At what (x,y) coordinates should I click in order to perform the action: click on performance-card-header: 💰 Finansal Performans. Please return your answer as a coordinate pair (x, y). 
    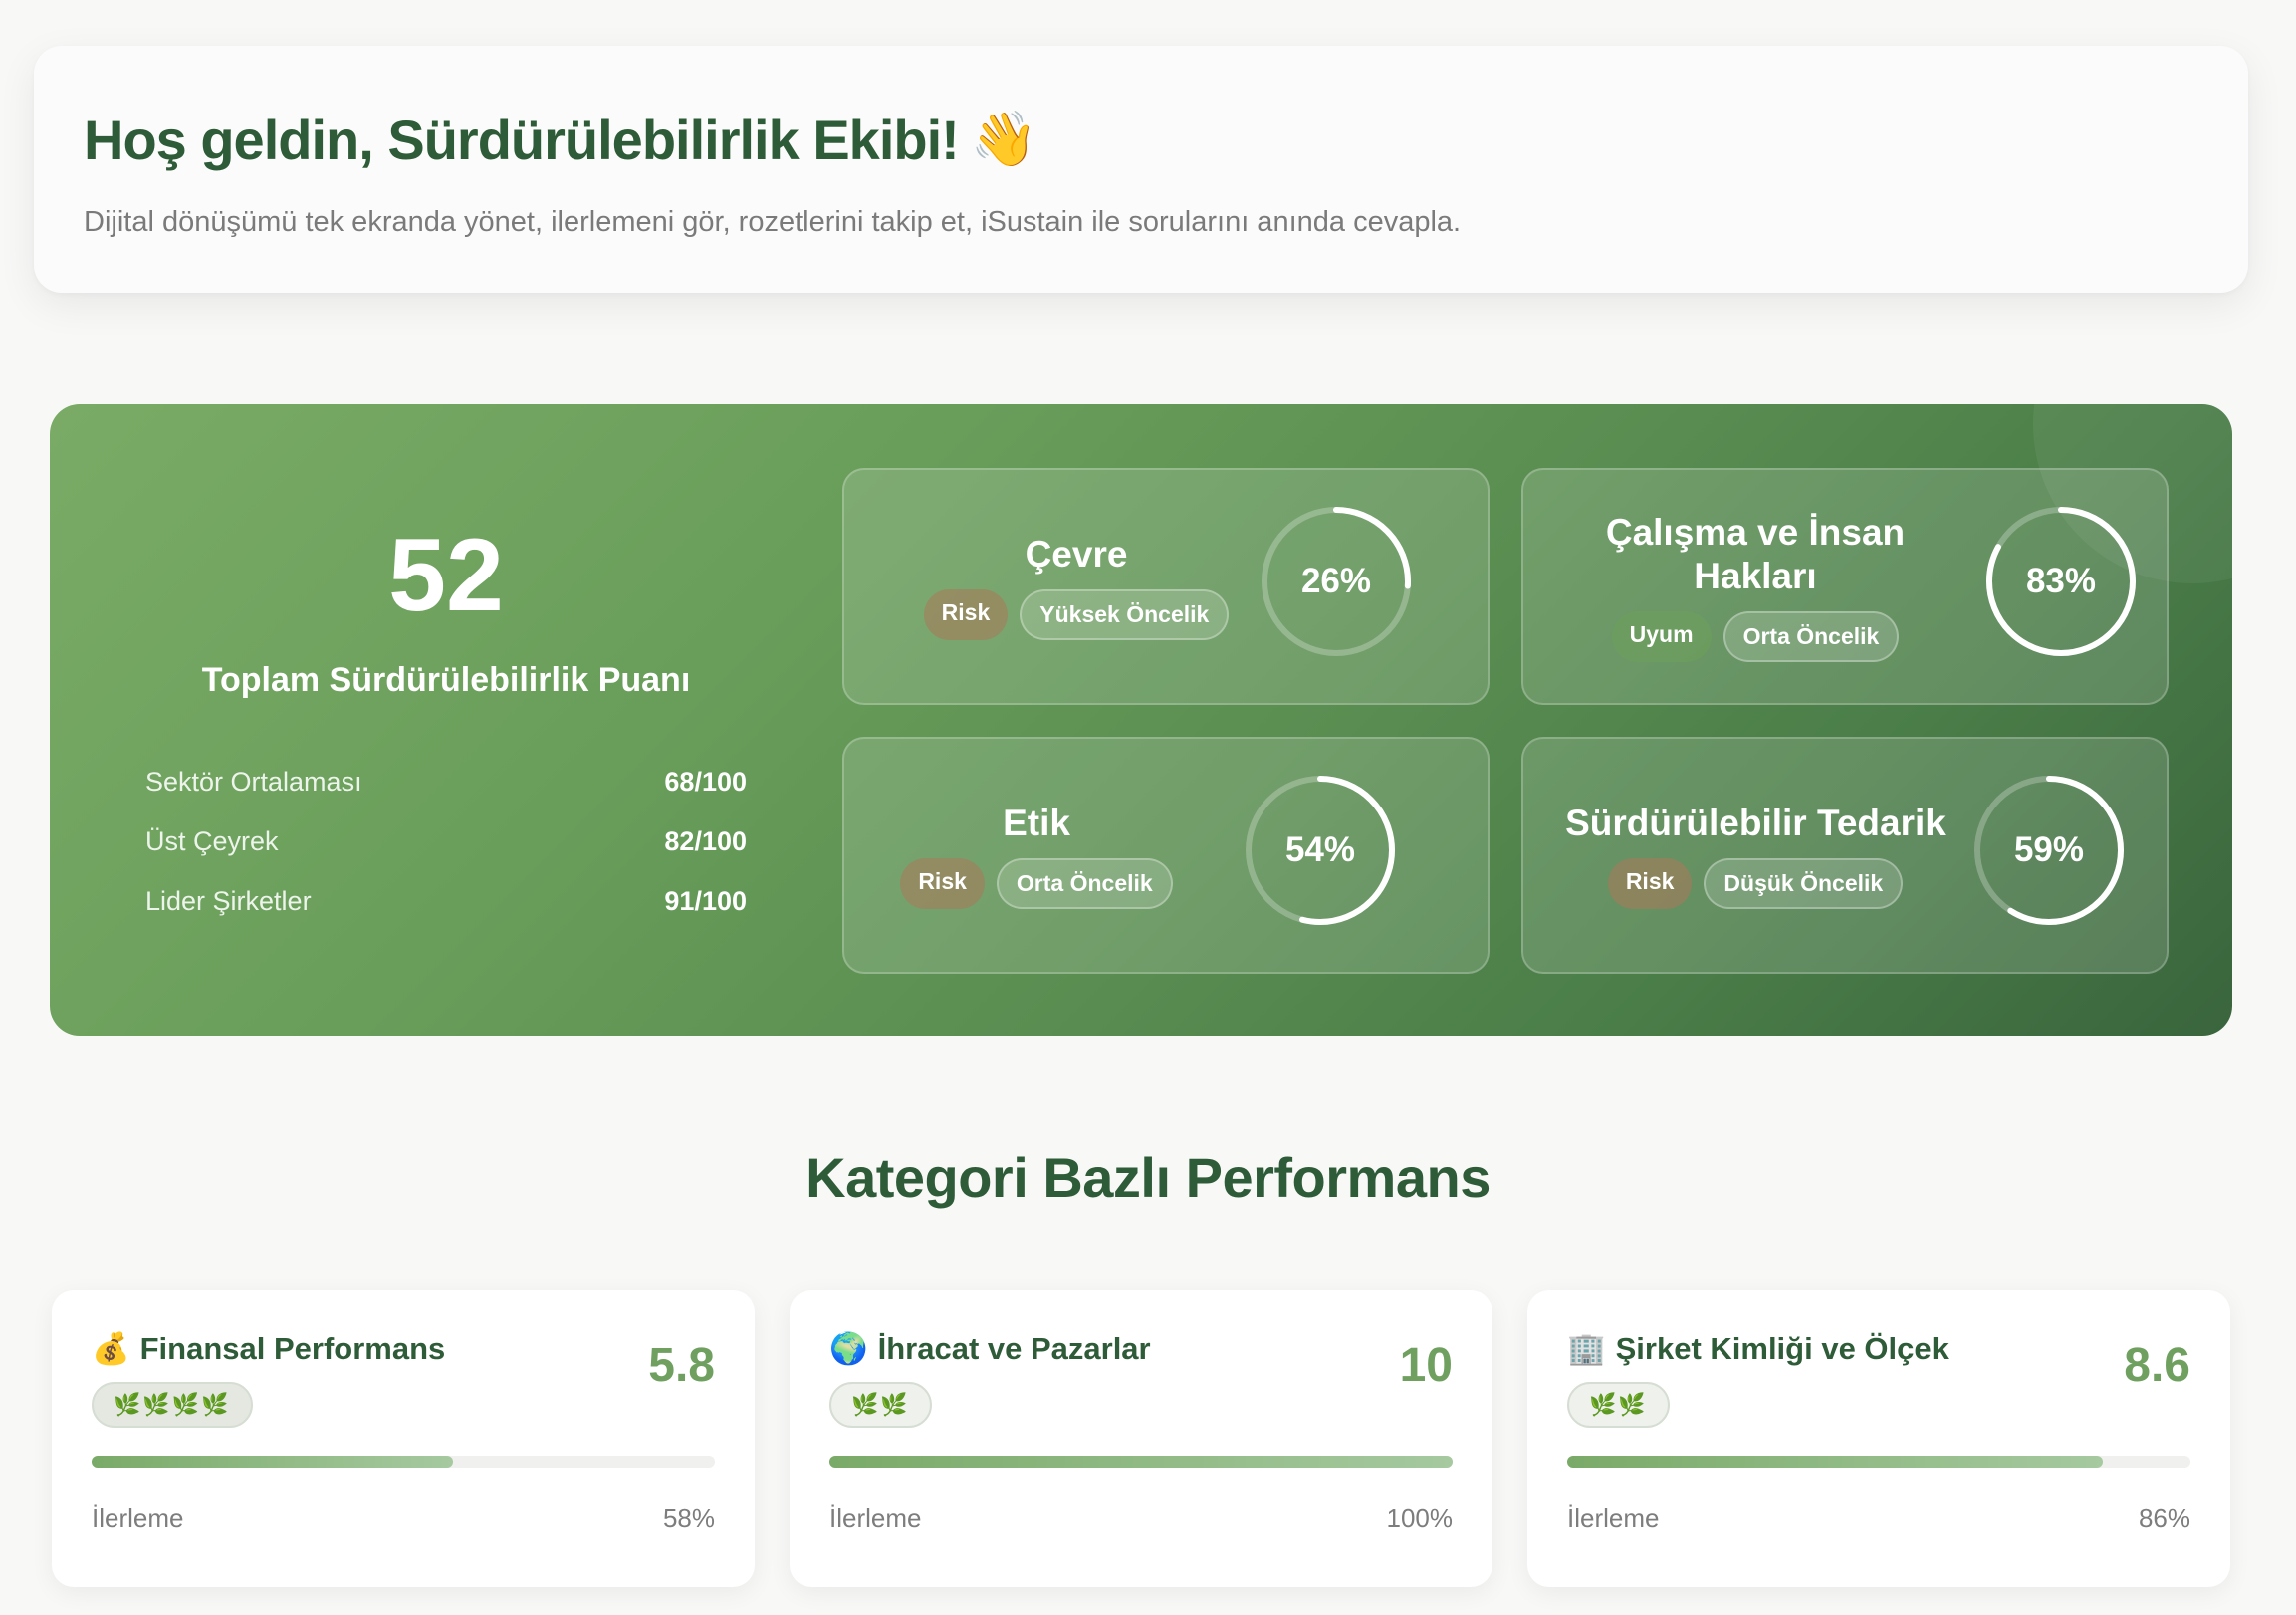
    Looking at the image, I should click on (268, 1348).